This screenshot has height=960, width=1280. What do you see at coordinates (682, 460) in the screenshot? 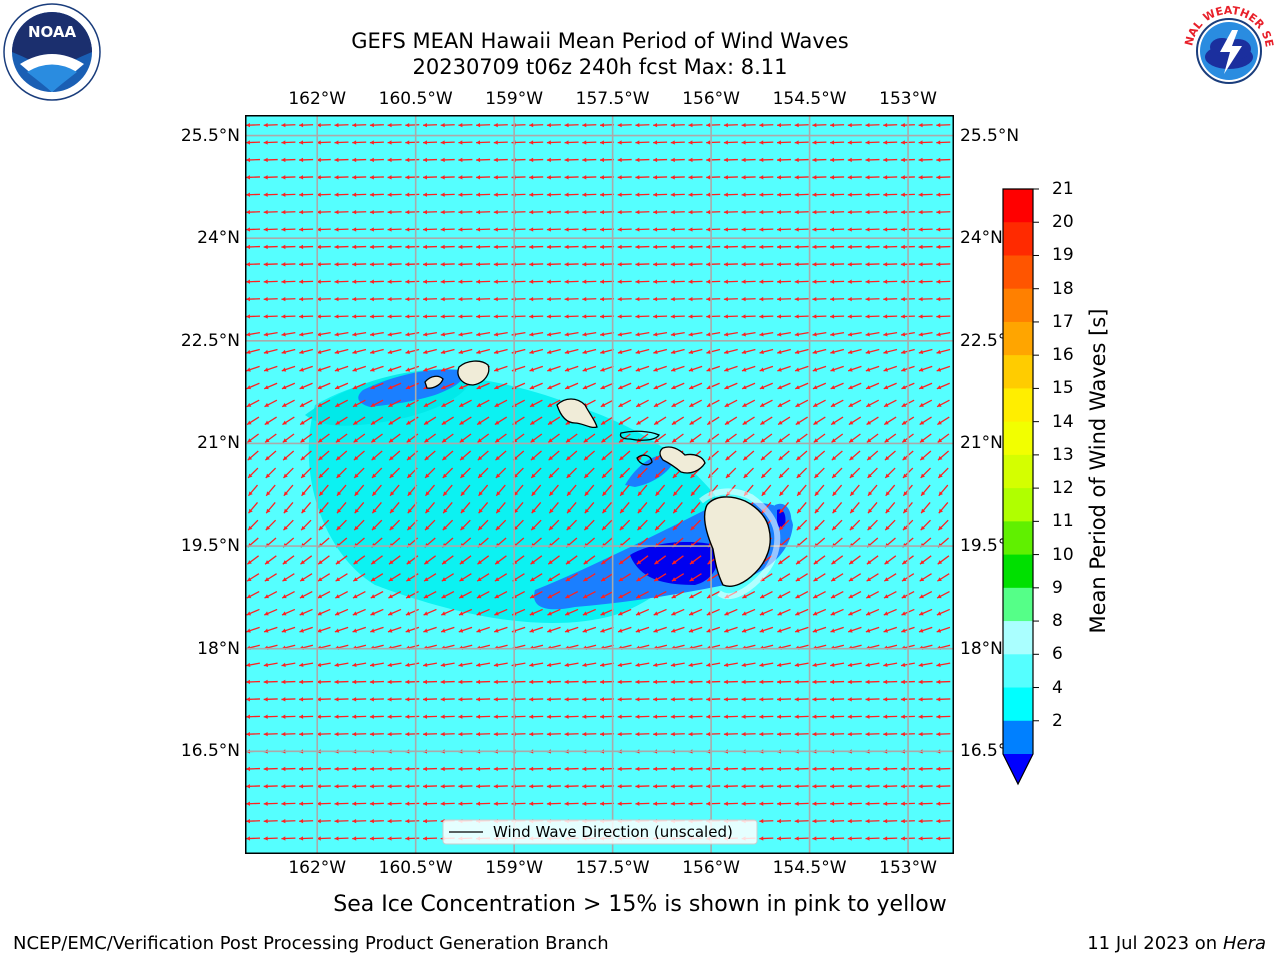
I see `island-maui` at bounding box center [682, 460].